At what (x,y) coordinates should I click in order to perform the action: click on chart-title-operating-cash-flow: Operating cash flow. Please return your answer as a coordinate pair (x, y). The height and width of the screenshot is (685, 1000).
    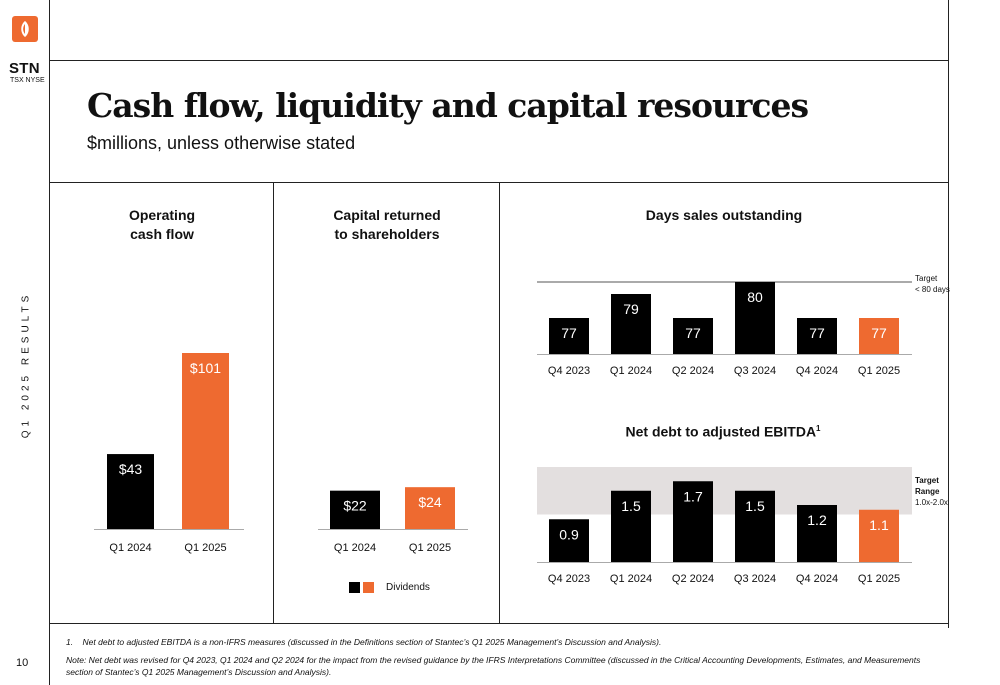
    Looking at the image, I should click on (162, 224).